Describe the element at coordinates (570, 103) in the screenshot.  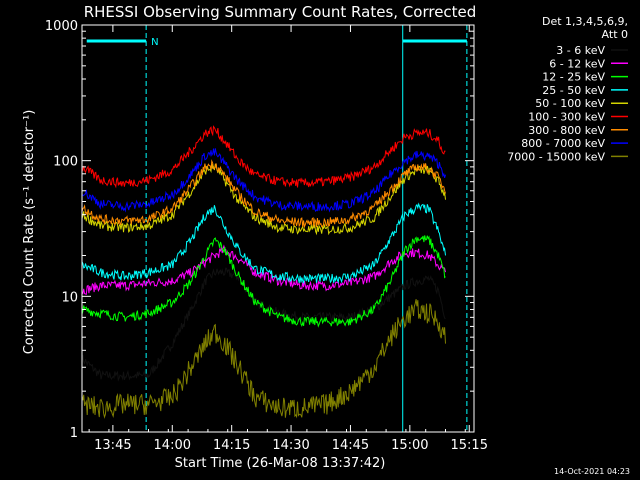
I see `legend-entry-label: 50 - 100 keV` at that location.